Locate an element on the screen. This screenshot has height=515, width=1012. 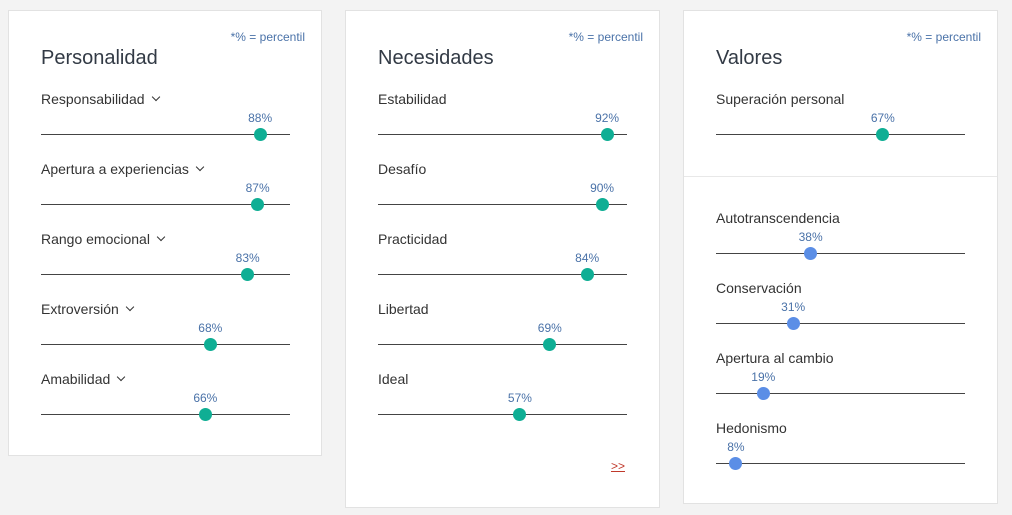
value-hedonismo: Hedonismo 8% is located at coordinates (840, 450).